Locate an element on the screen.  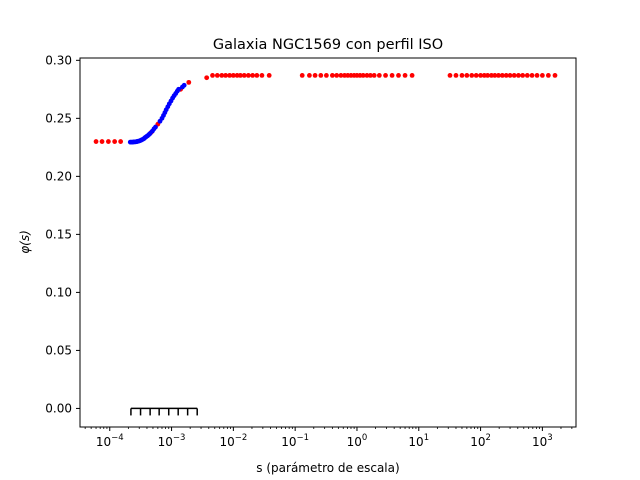
x-tick-label-base-1: 10 is located at coordinates (165, 442).